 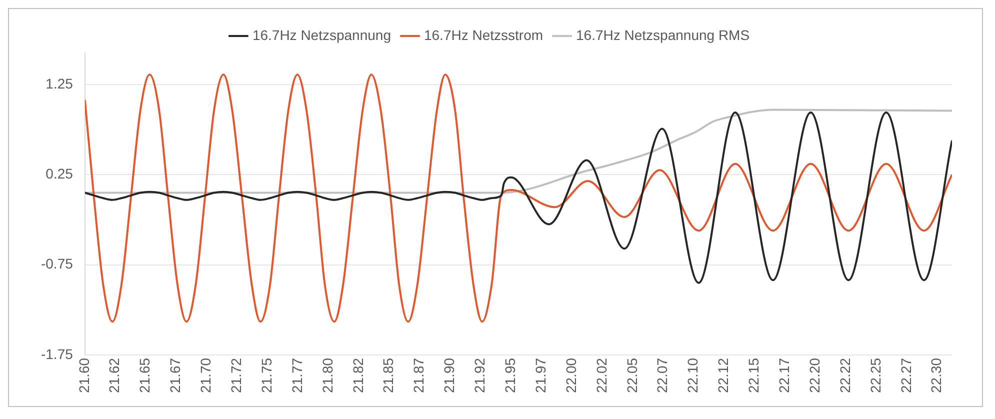 What do you see at coordinates (296, 376) in the screenshot?
I see `x-tick-label: 21.77` at bounding box center [296, 376].